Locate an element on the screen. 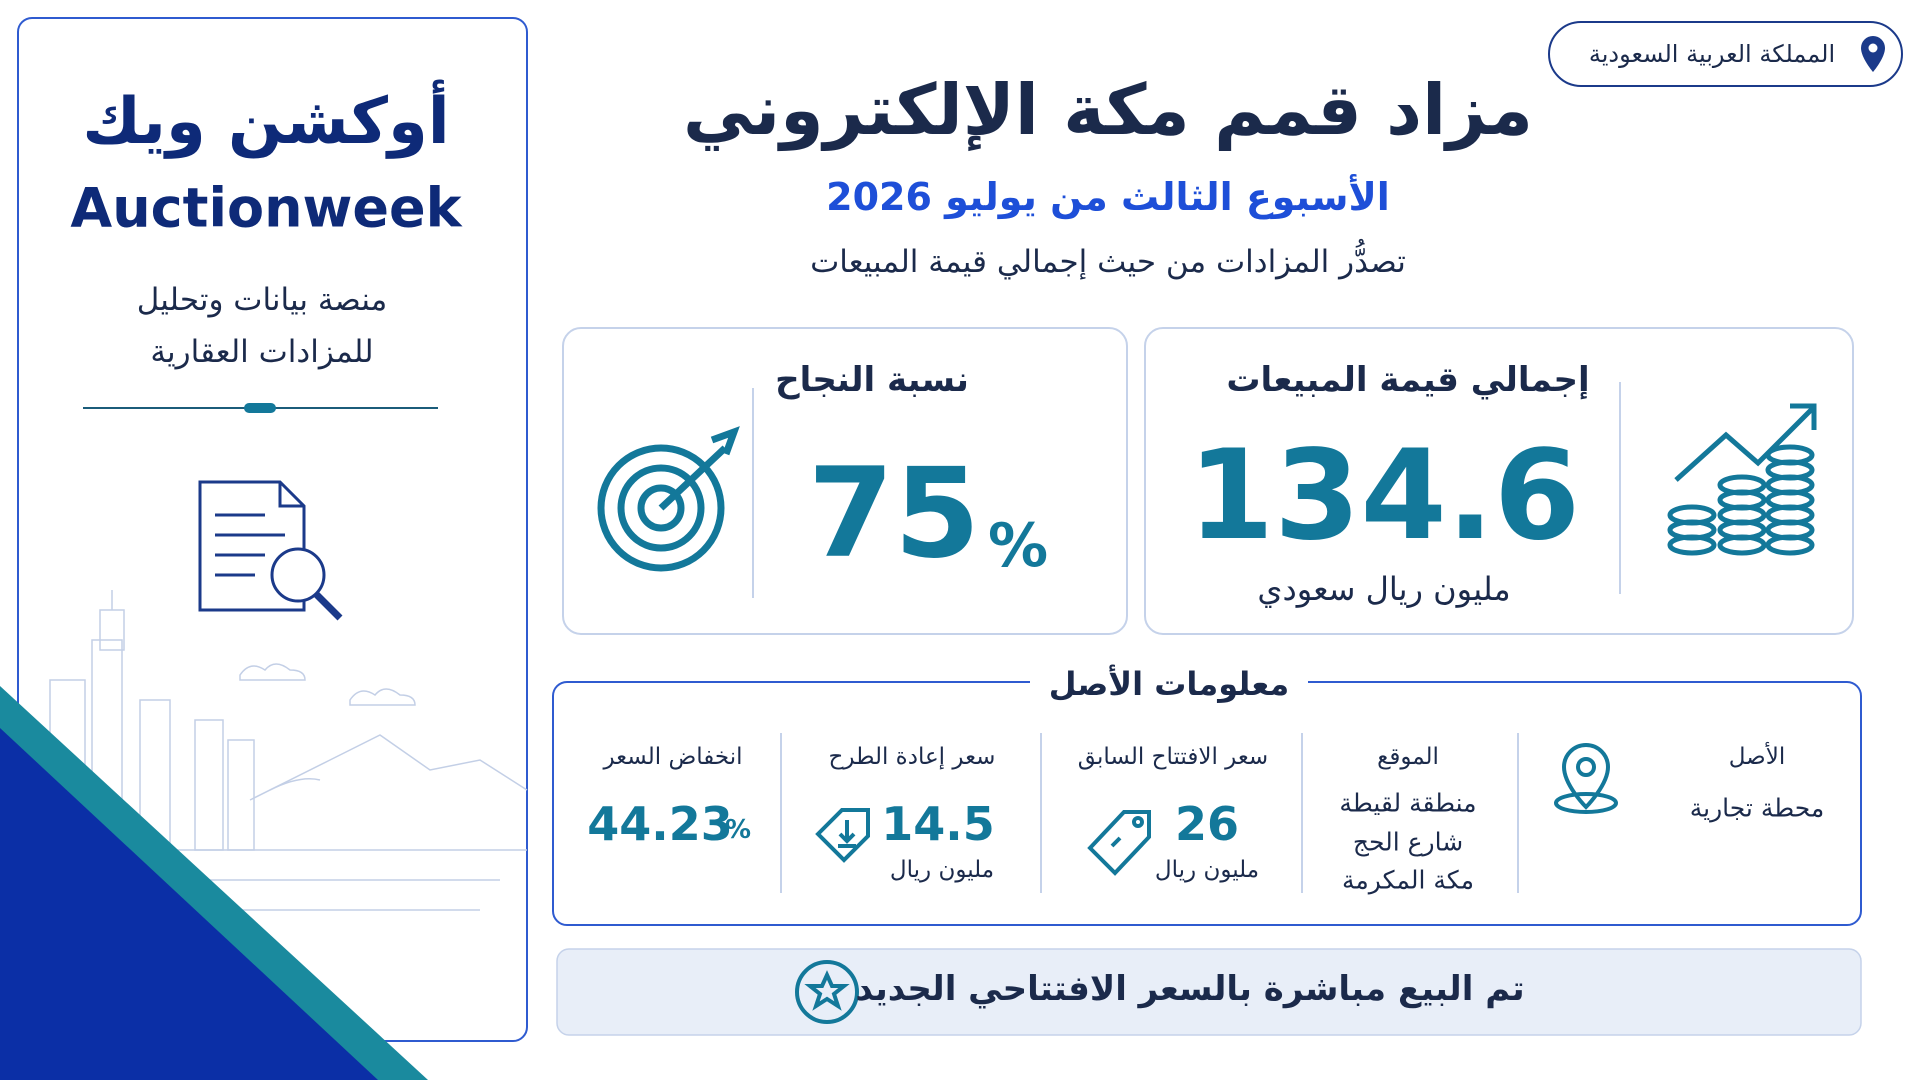  logo-latin: Auctionweek is located at coordinates (266, 208).